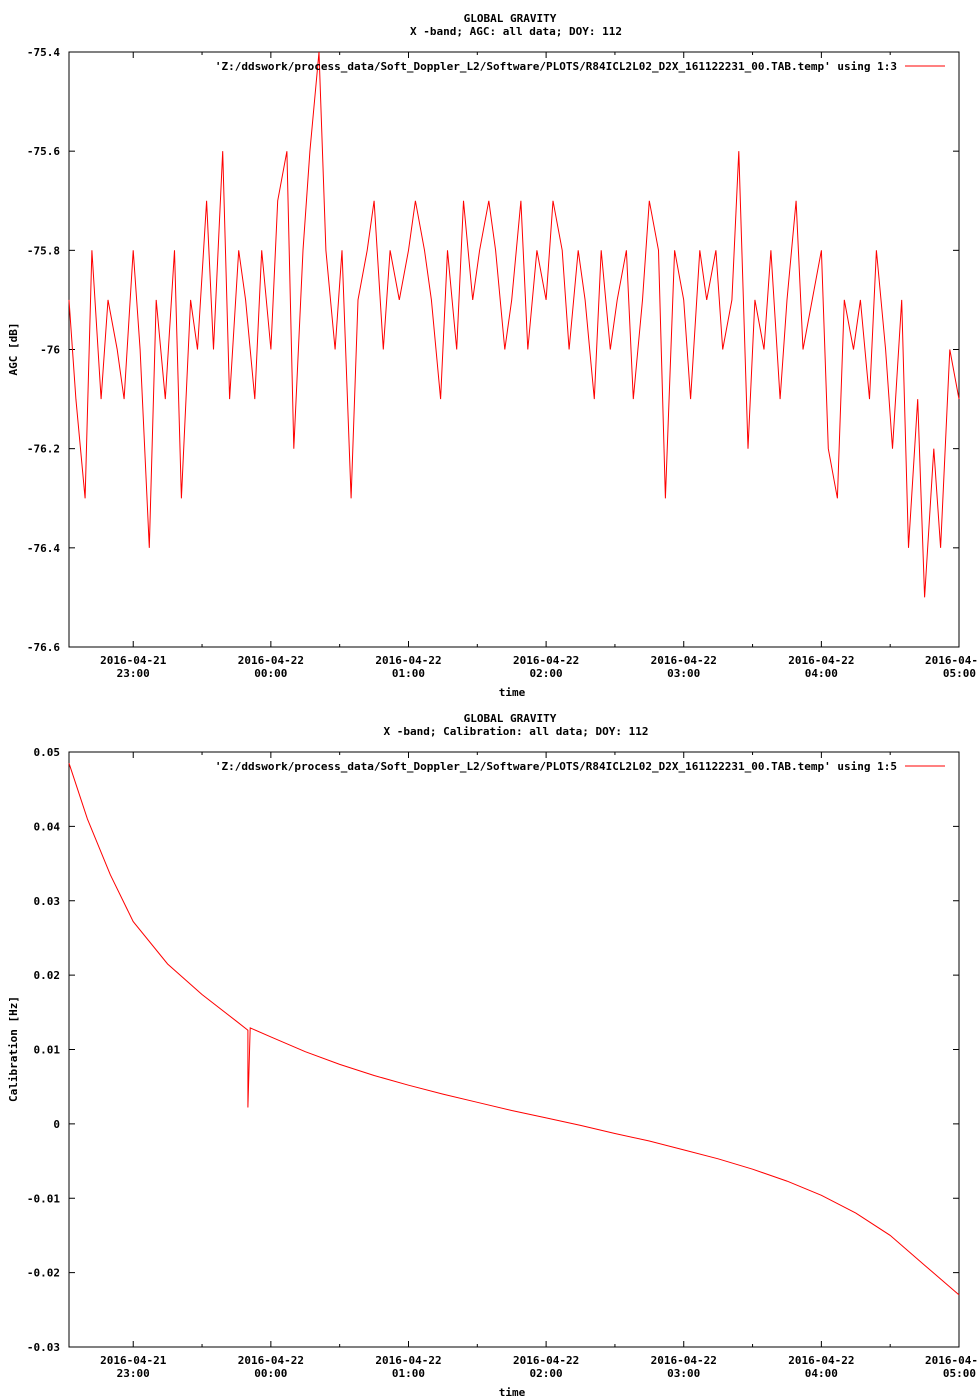 Image resolution: width=980 pixels, height=1400 pixels. I want to click on calibration-chart-x-tick-time: 23:00, so click(133, 1373).